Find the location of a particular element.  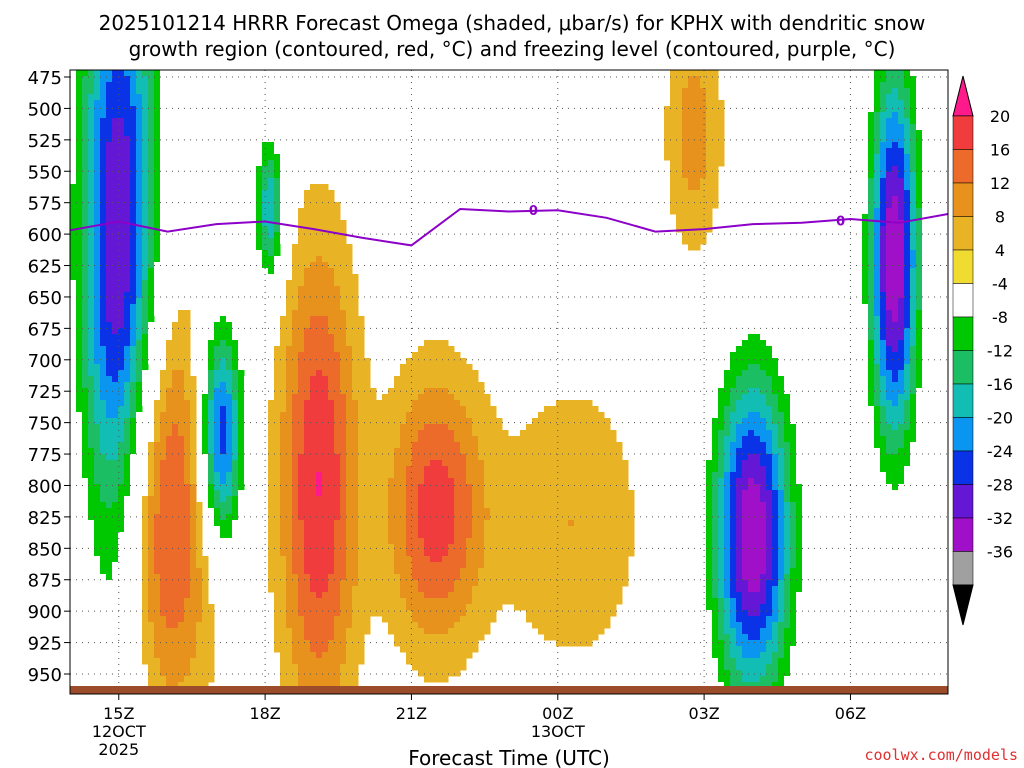

colorbar-tick-label: 4 is located at coordinates (1000, 250).